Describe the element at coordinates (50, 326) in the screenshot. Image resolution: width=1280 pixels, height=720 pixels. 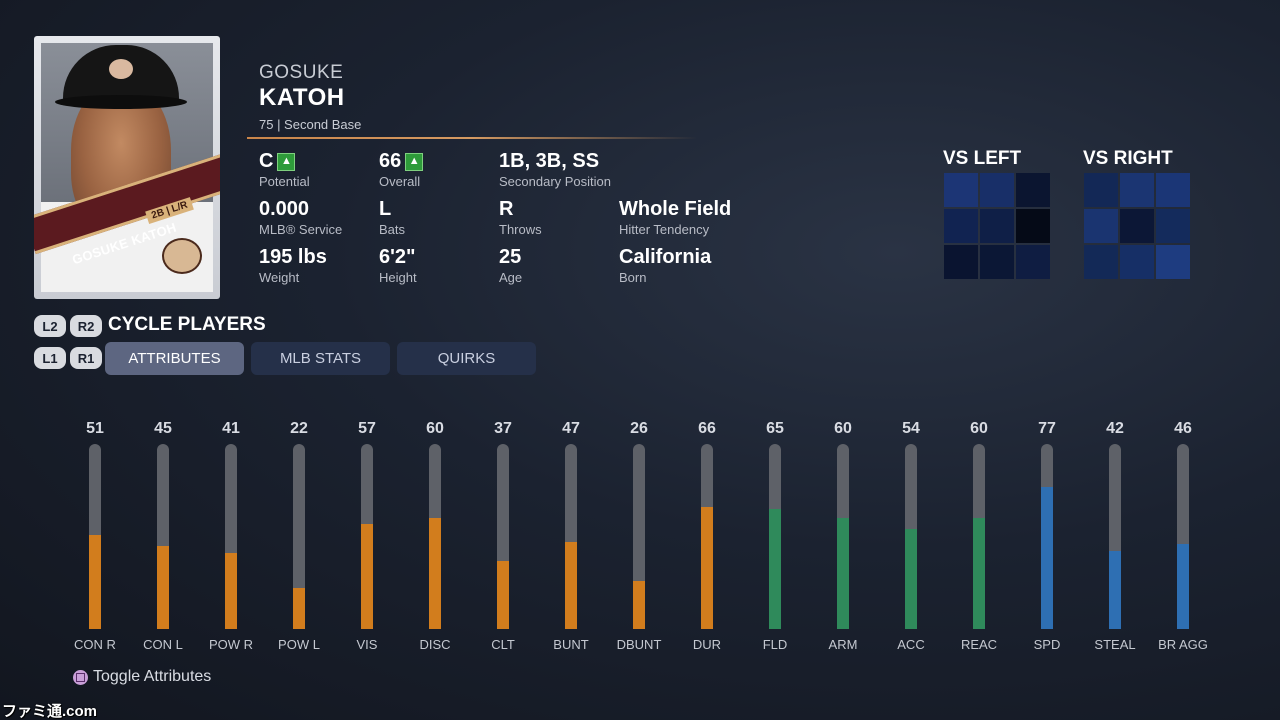
I see `l2-button: L2` at that location.